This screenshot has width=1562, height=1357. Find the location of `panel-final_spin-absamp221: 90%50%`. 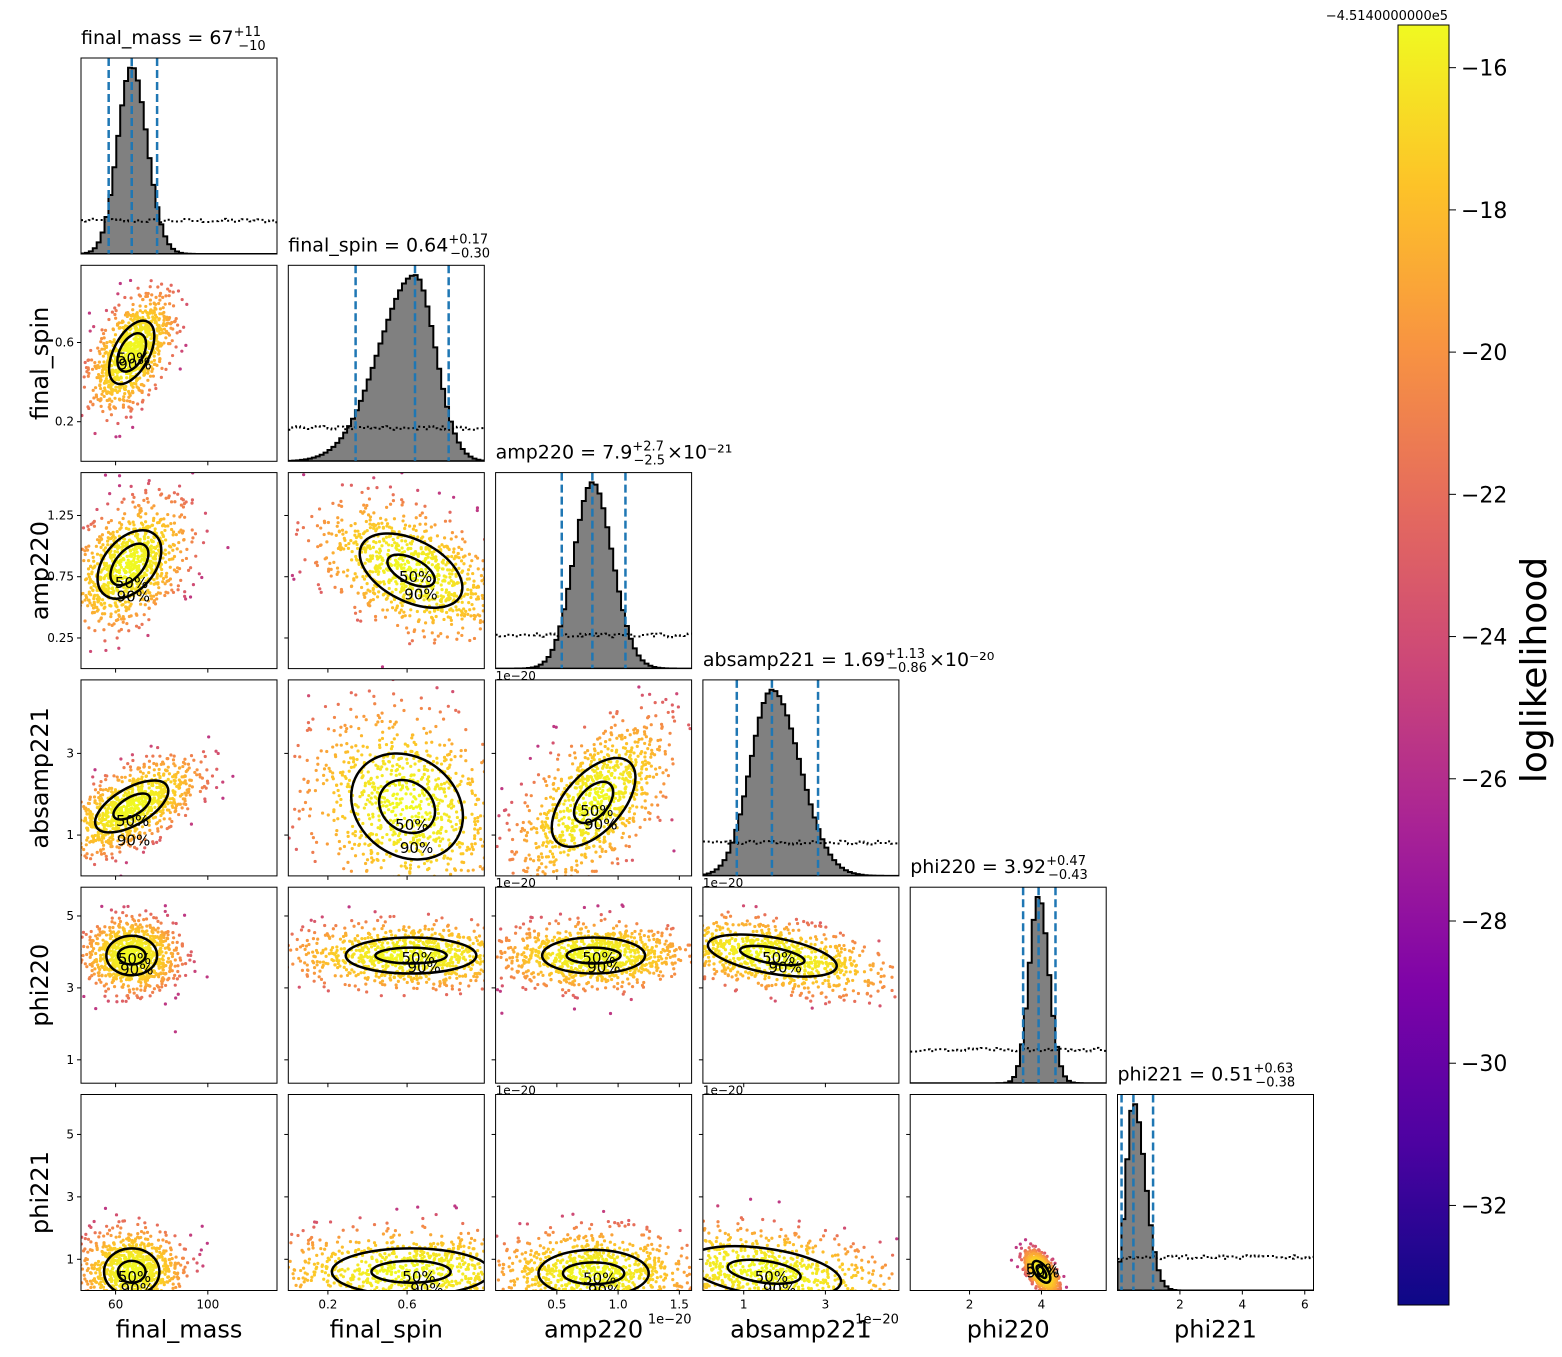

panel-final_spin-absamp221: 90%50% is located at coordinates (396, 799).